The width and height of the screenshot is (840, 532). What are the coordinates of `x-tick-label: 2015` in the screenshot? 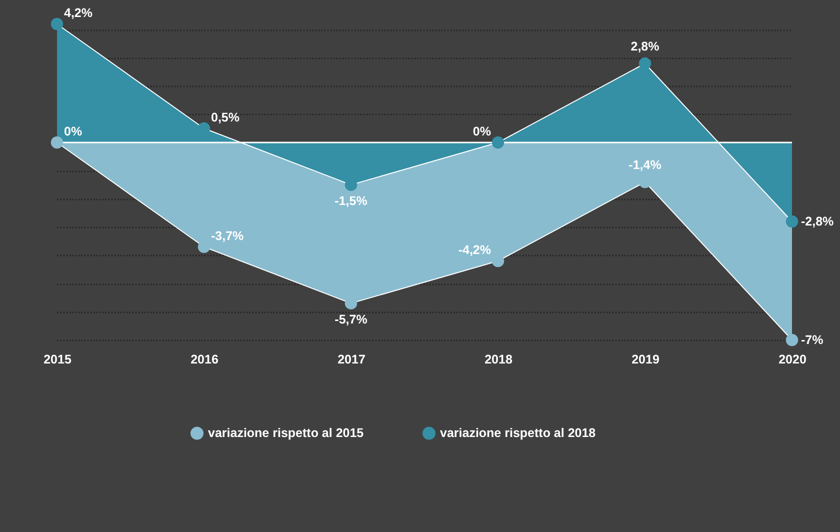 It's located at (58, 359).